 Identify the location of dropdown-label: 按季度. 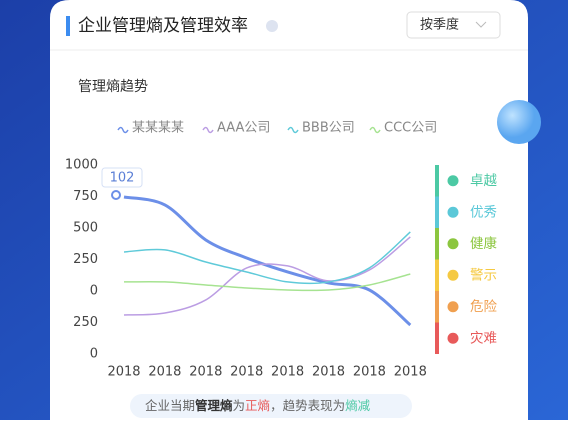
(439, 25).